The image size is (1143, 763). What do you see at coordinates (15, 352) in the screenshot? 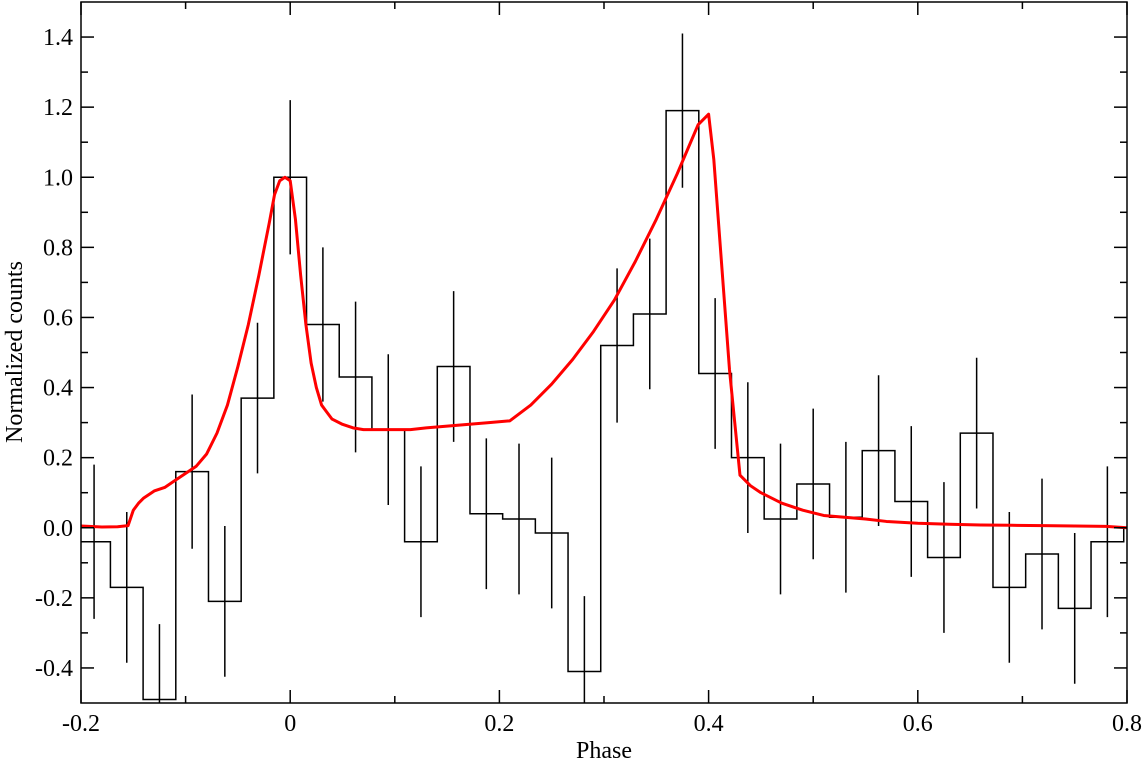
I see `y-axis-label: Normalized counts` at bounding box center [15, 352].